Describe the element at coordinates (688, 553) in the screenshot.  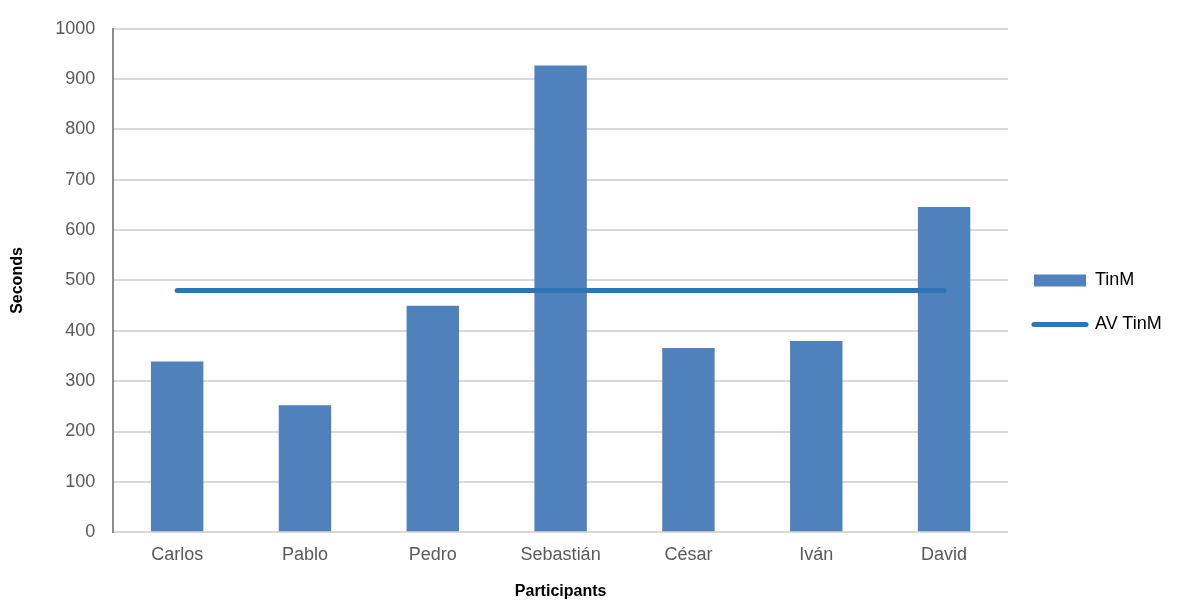
I see `x-tick-label: César` at that location.